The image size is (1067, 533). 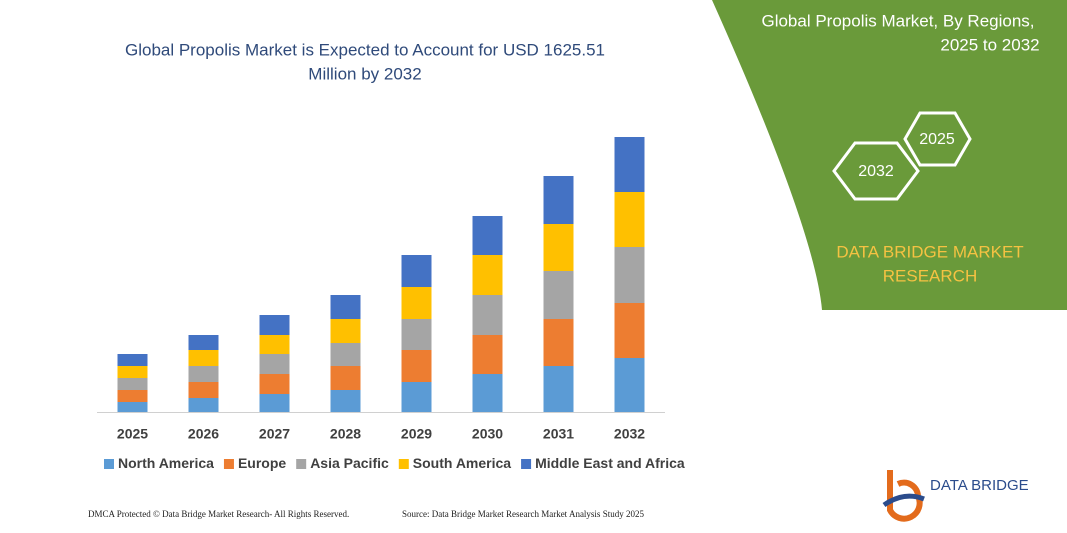 What do you see at coordinates (349, 463) in the screenshot?
I see `legend-label: Asia Pacific` at bounding box center [349, 463].